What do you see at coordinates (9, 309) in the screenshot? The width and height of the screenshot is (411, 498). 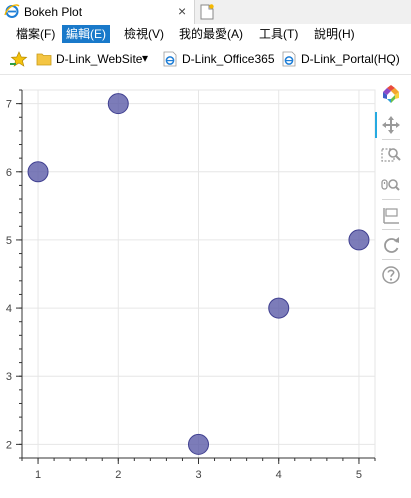 I see `y-tick-label: 4` at bounding box center [9, 309].